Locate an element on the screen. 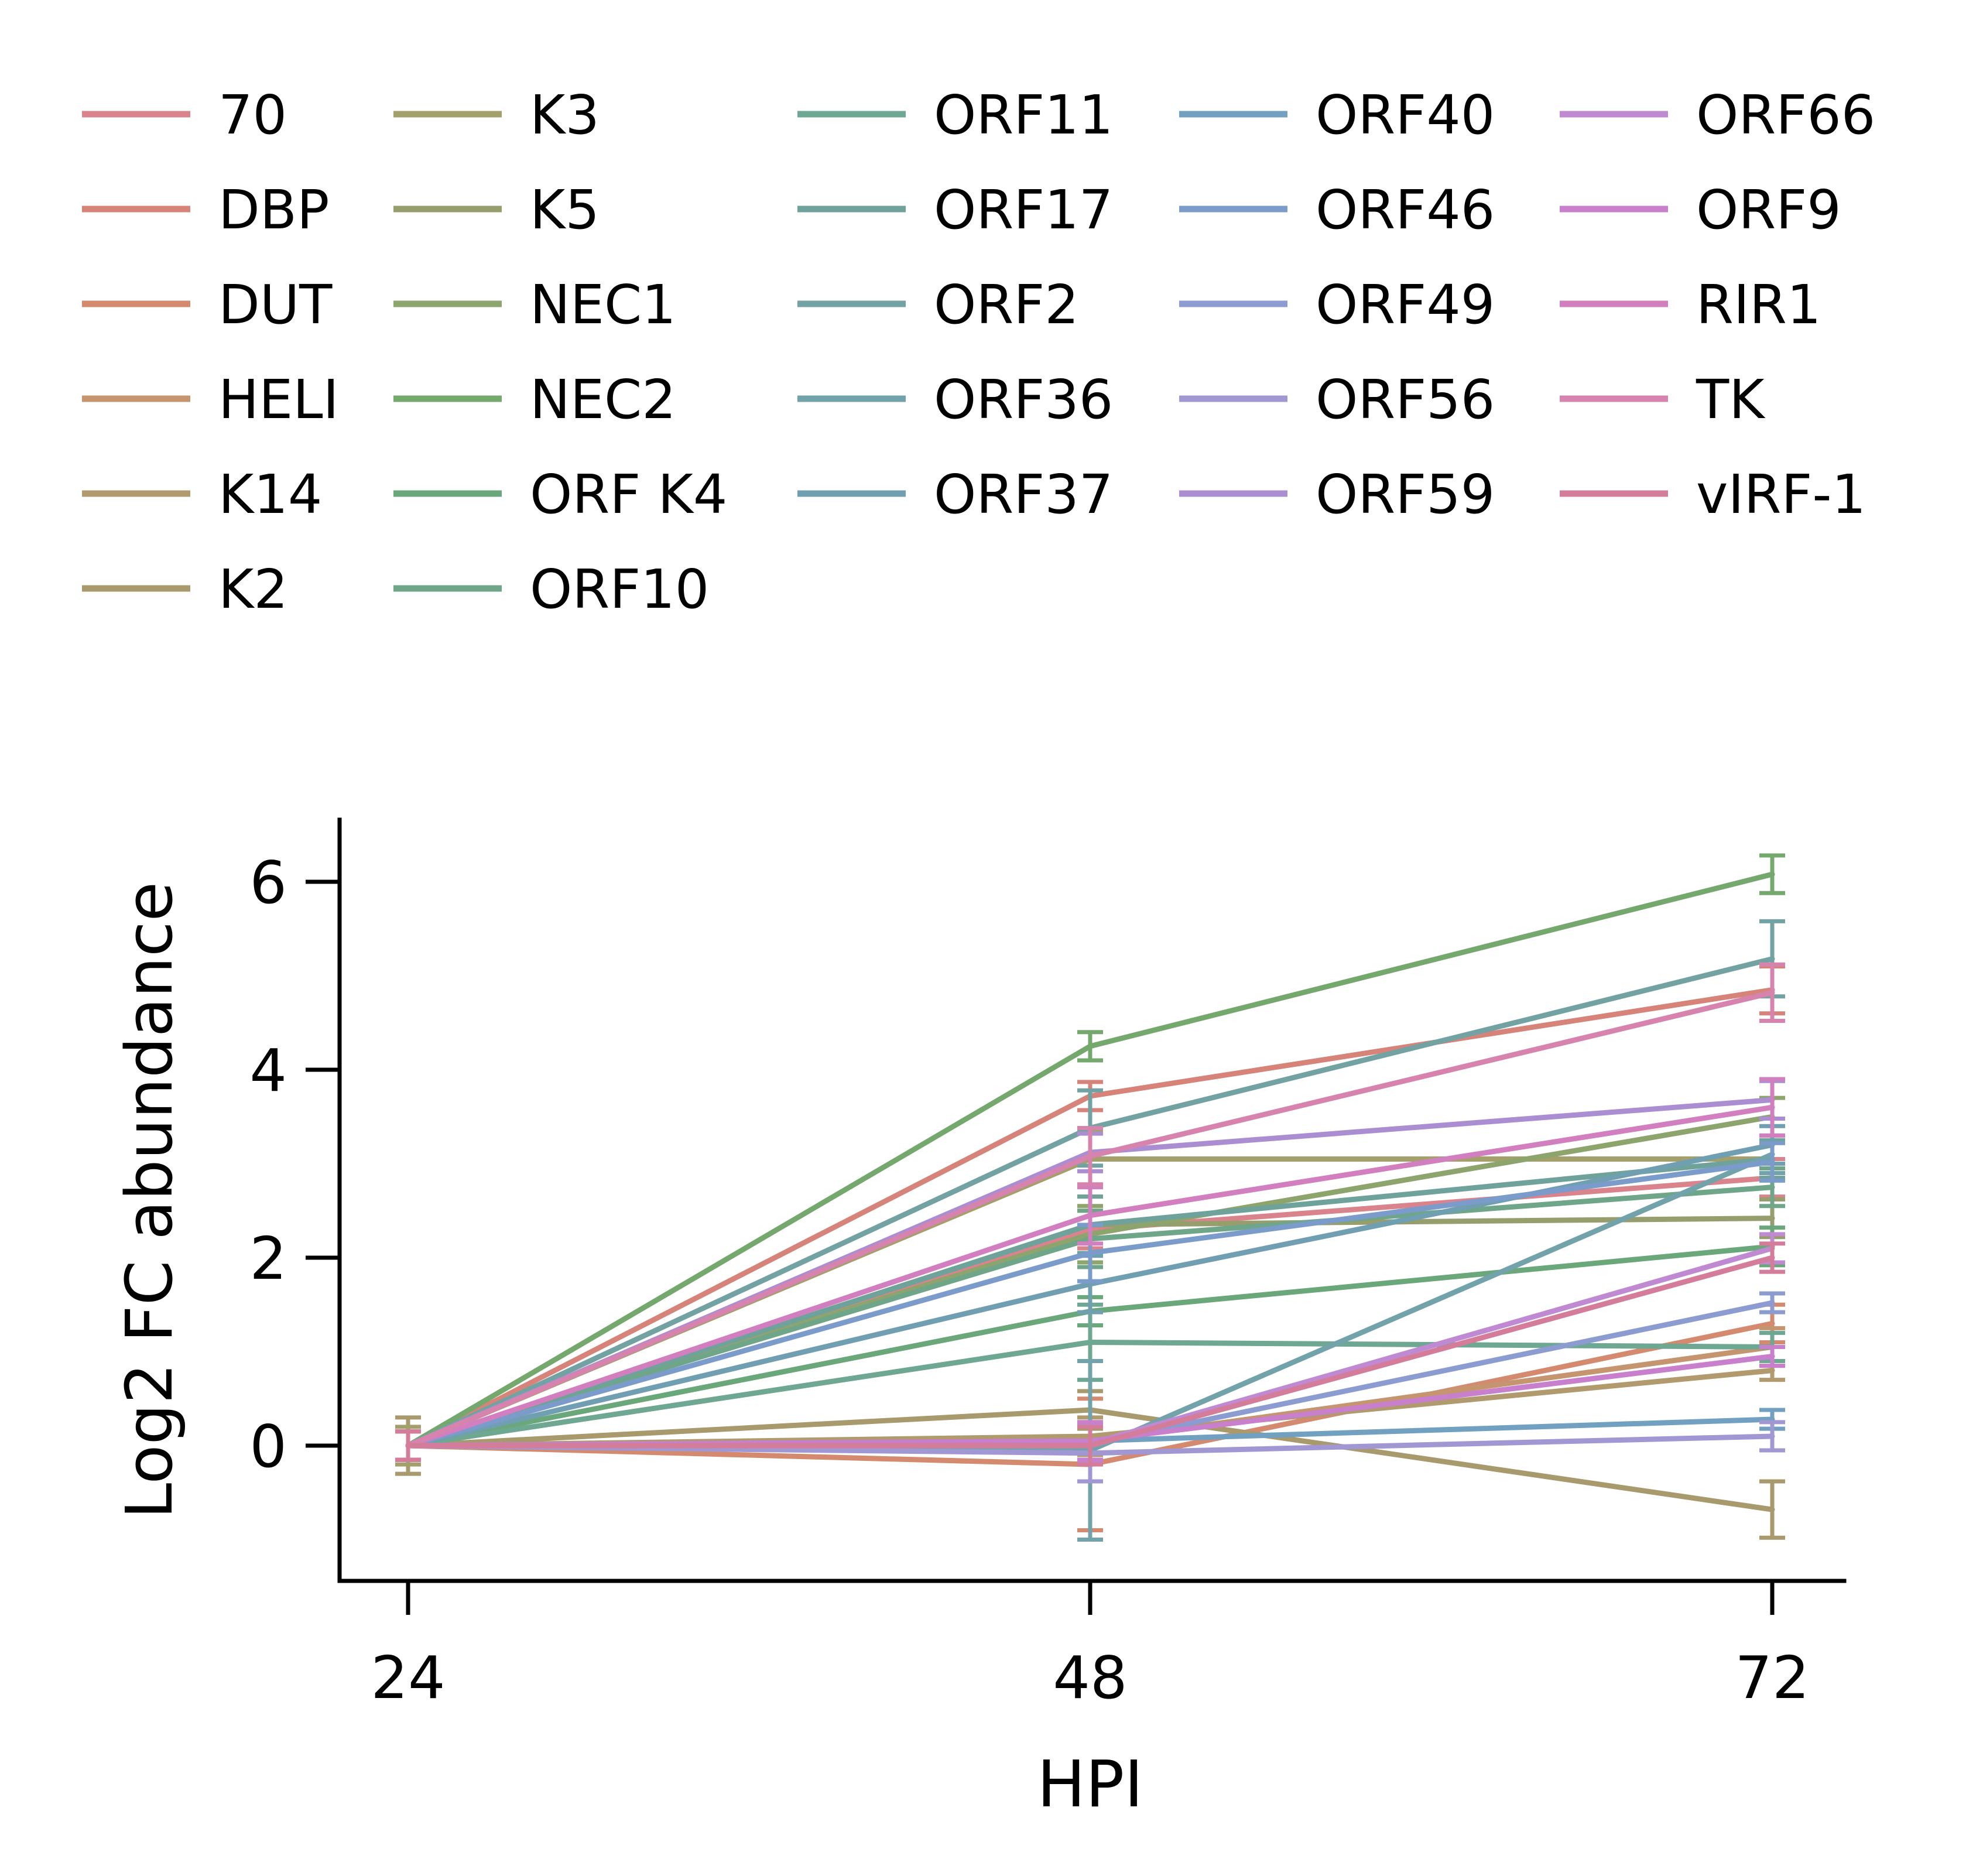 The width and height of the screenshot is (1983, 1876). legend-label: ORF37 is located at coordinates (1024, 494).